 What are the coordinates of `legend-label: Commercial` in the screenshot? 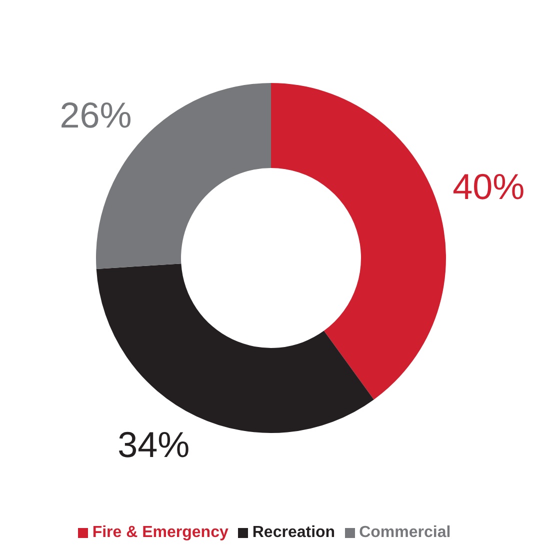 It's located at (405, 532).